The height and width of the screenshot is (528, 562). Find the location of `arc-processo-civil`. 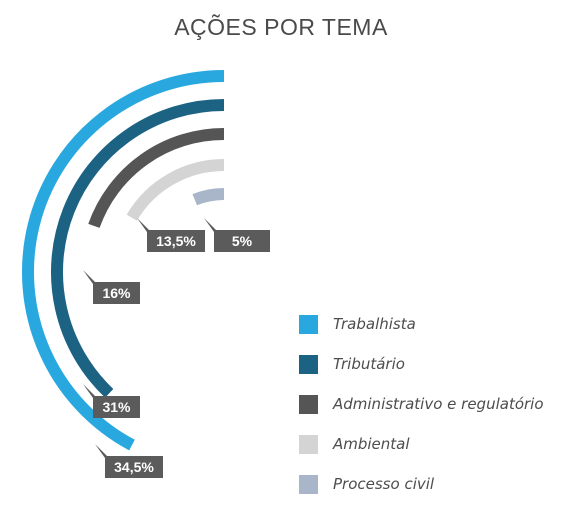

arc-processo-civil is located at coordinates (208, 196).